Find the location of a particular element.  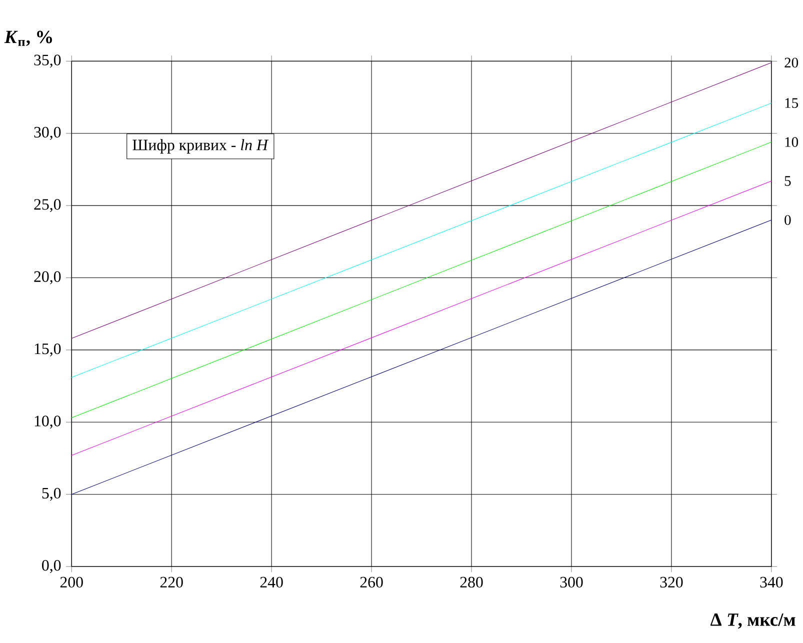

y-tick-label: 5,0 is located at coordinates (51, 494).